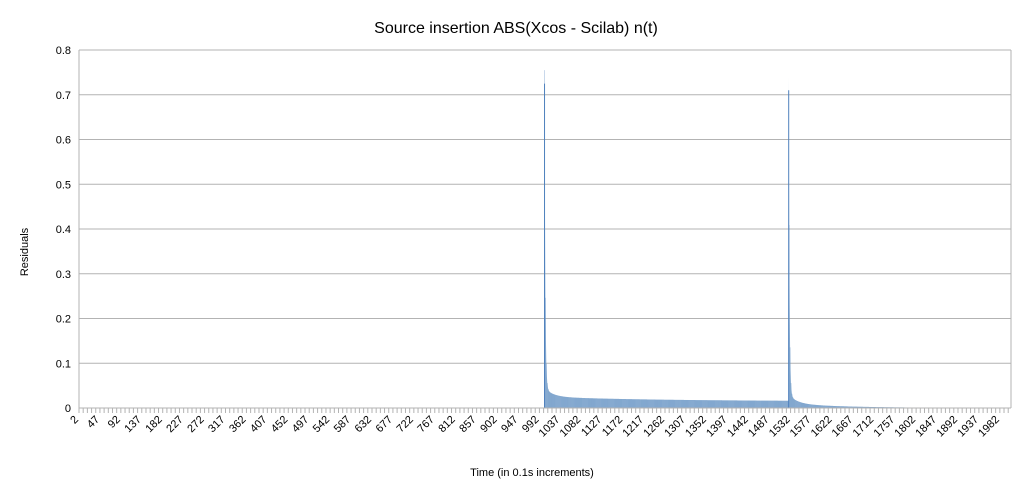 Image resolution: width=1032 pixels, height=496 pixels. I want to click on x-tick-label: 1937, so click(968, 427).